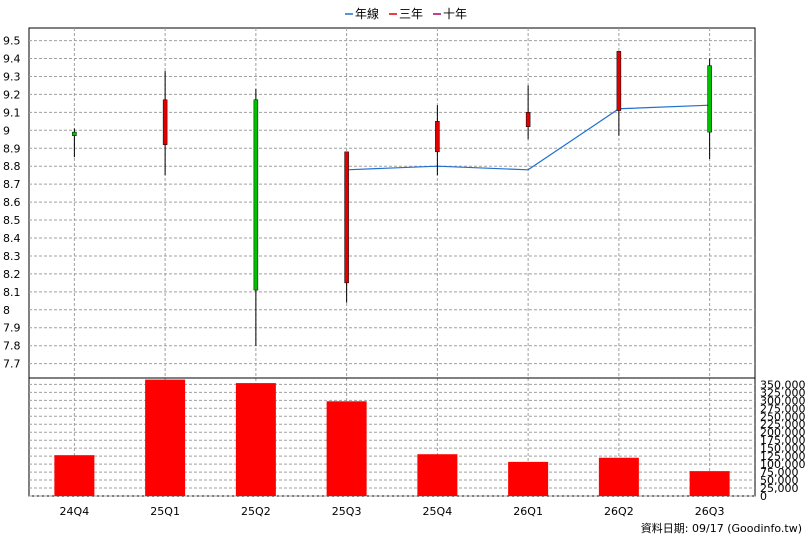 This screenshot has width=808, height=540. I want to click on source-label: (Goodinfo.tw), so click(764, 528).